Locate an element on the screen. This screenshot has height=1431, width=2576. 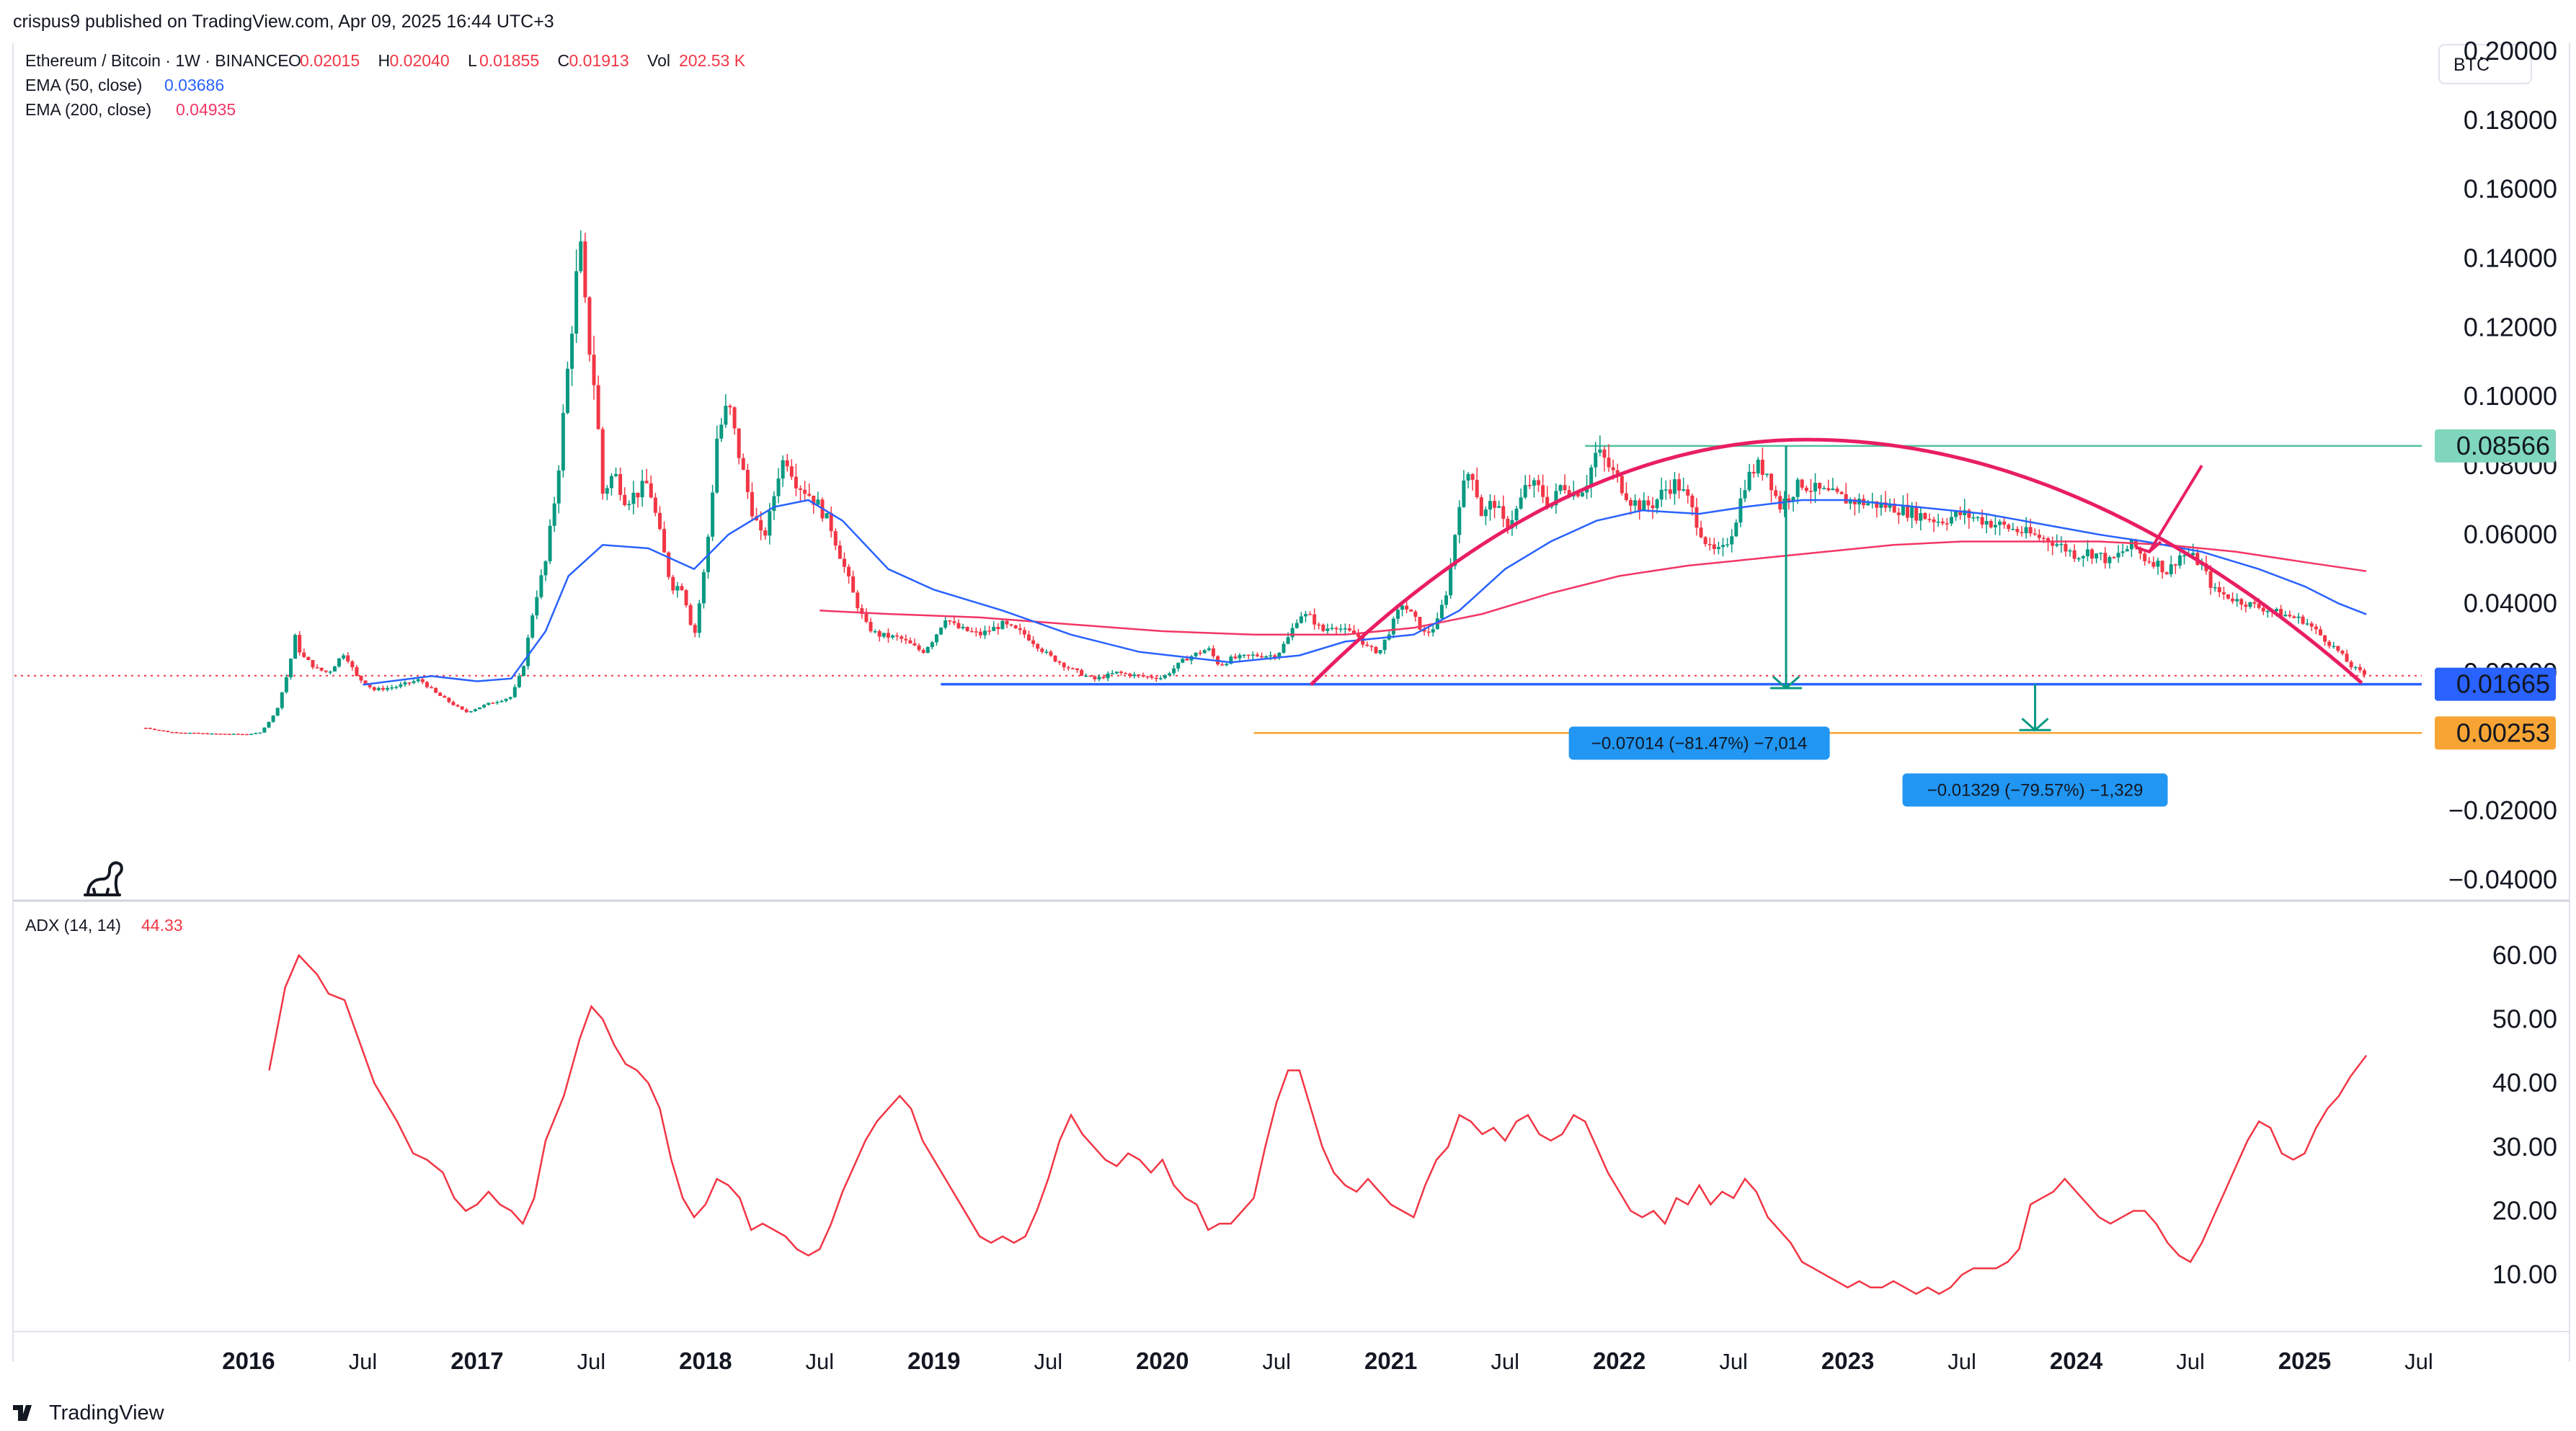
symbol-title: Ethereum / Bitcoin · 1W · BINANCE is located at coordinates (157, 60).